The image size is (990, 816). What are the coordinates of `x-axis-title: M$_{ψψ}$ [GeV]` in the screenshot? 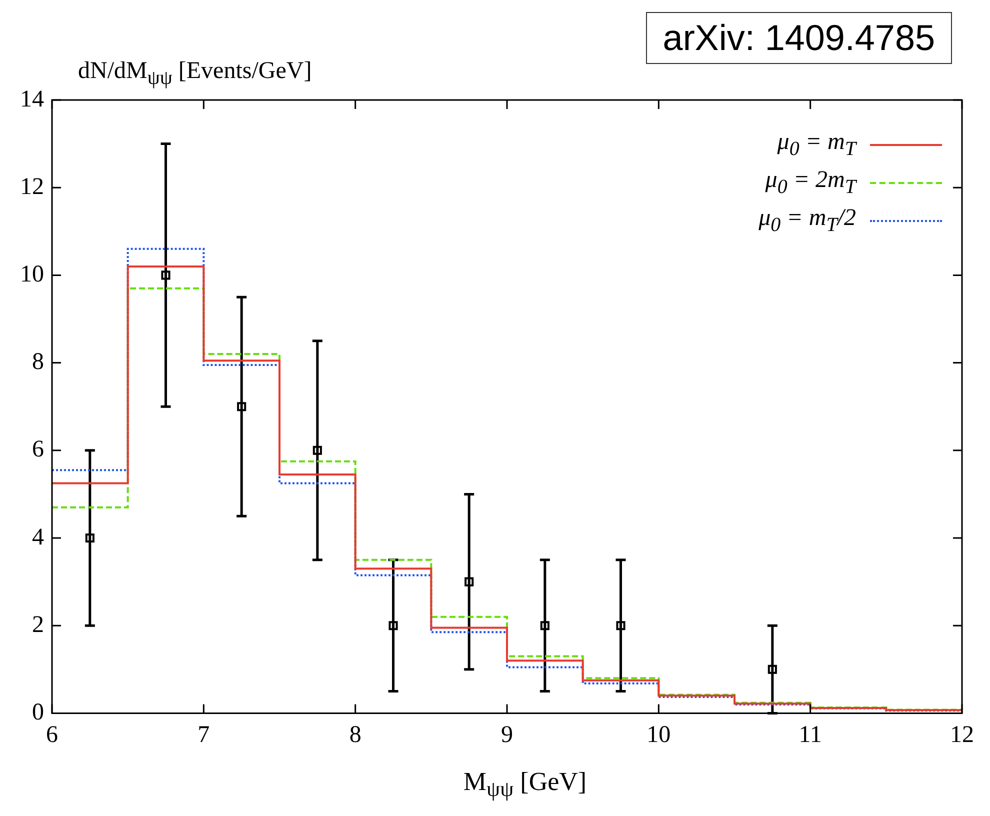 It's located at (525, 784).